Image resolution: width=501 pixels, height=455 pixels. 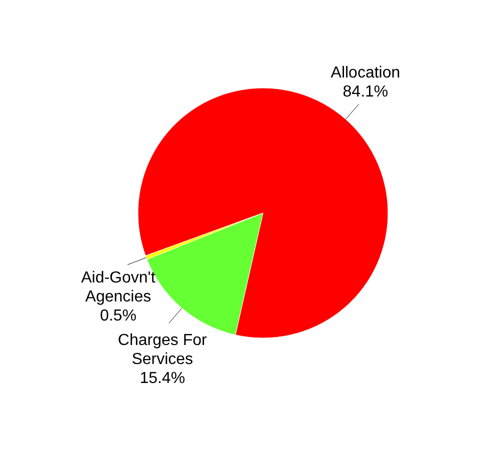 I want to click on data-label: 0.5%, so click(x=118, y=315).